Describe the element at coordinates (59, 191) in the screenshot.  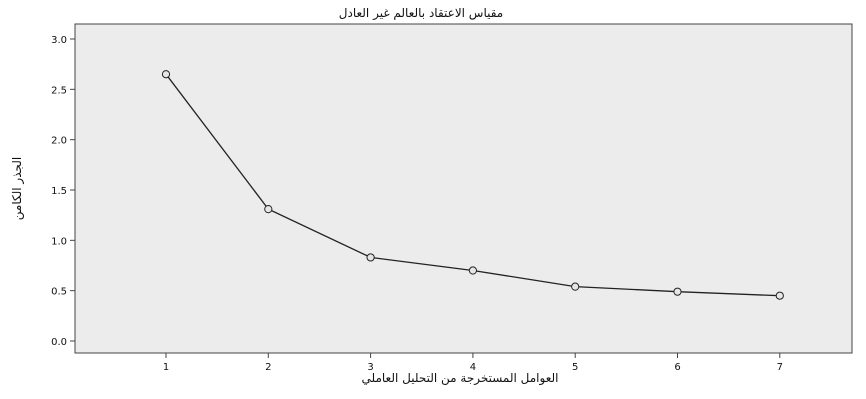
I see `y-tick-label: 1.5` at that location.